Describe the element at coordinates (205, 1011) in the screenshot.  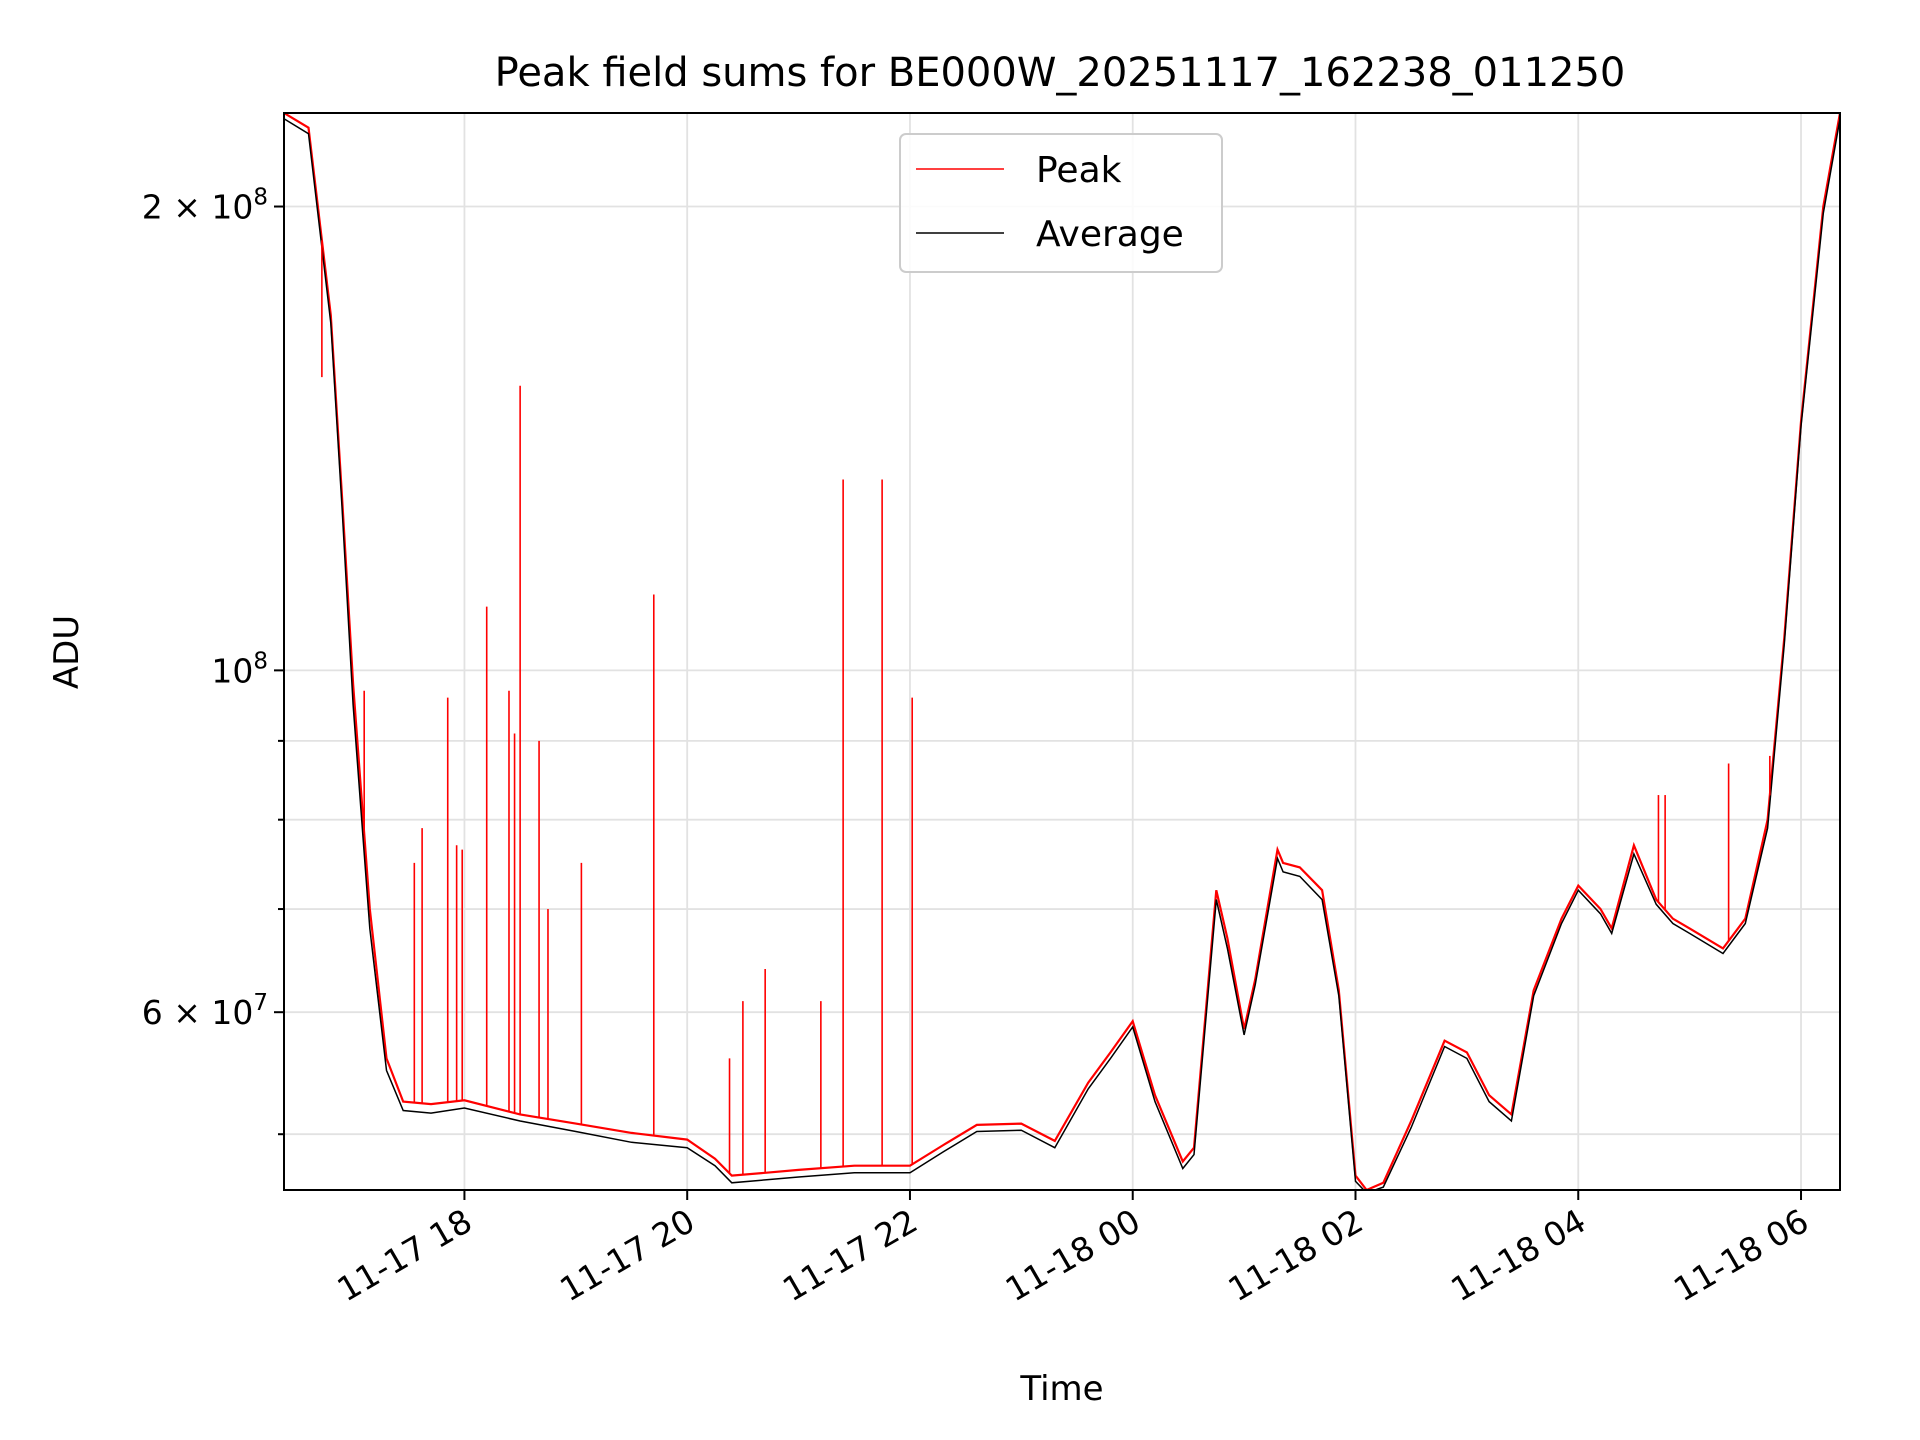
I see `y-tick-label: 6 × 107` at that location.